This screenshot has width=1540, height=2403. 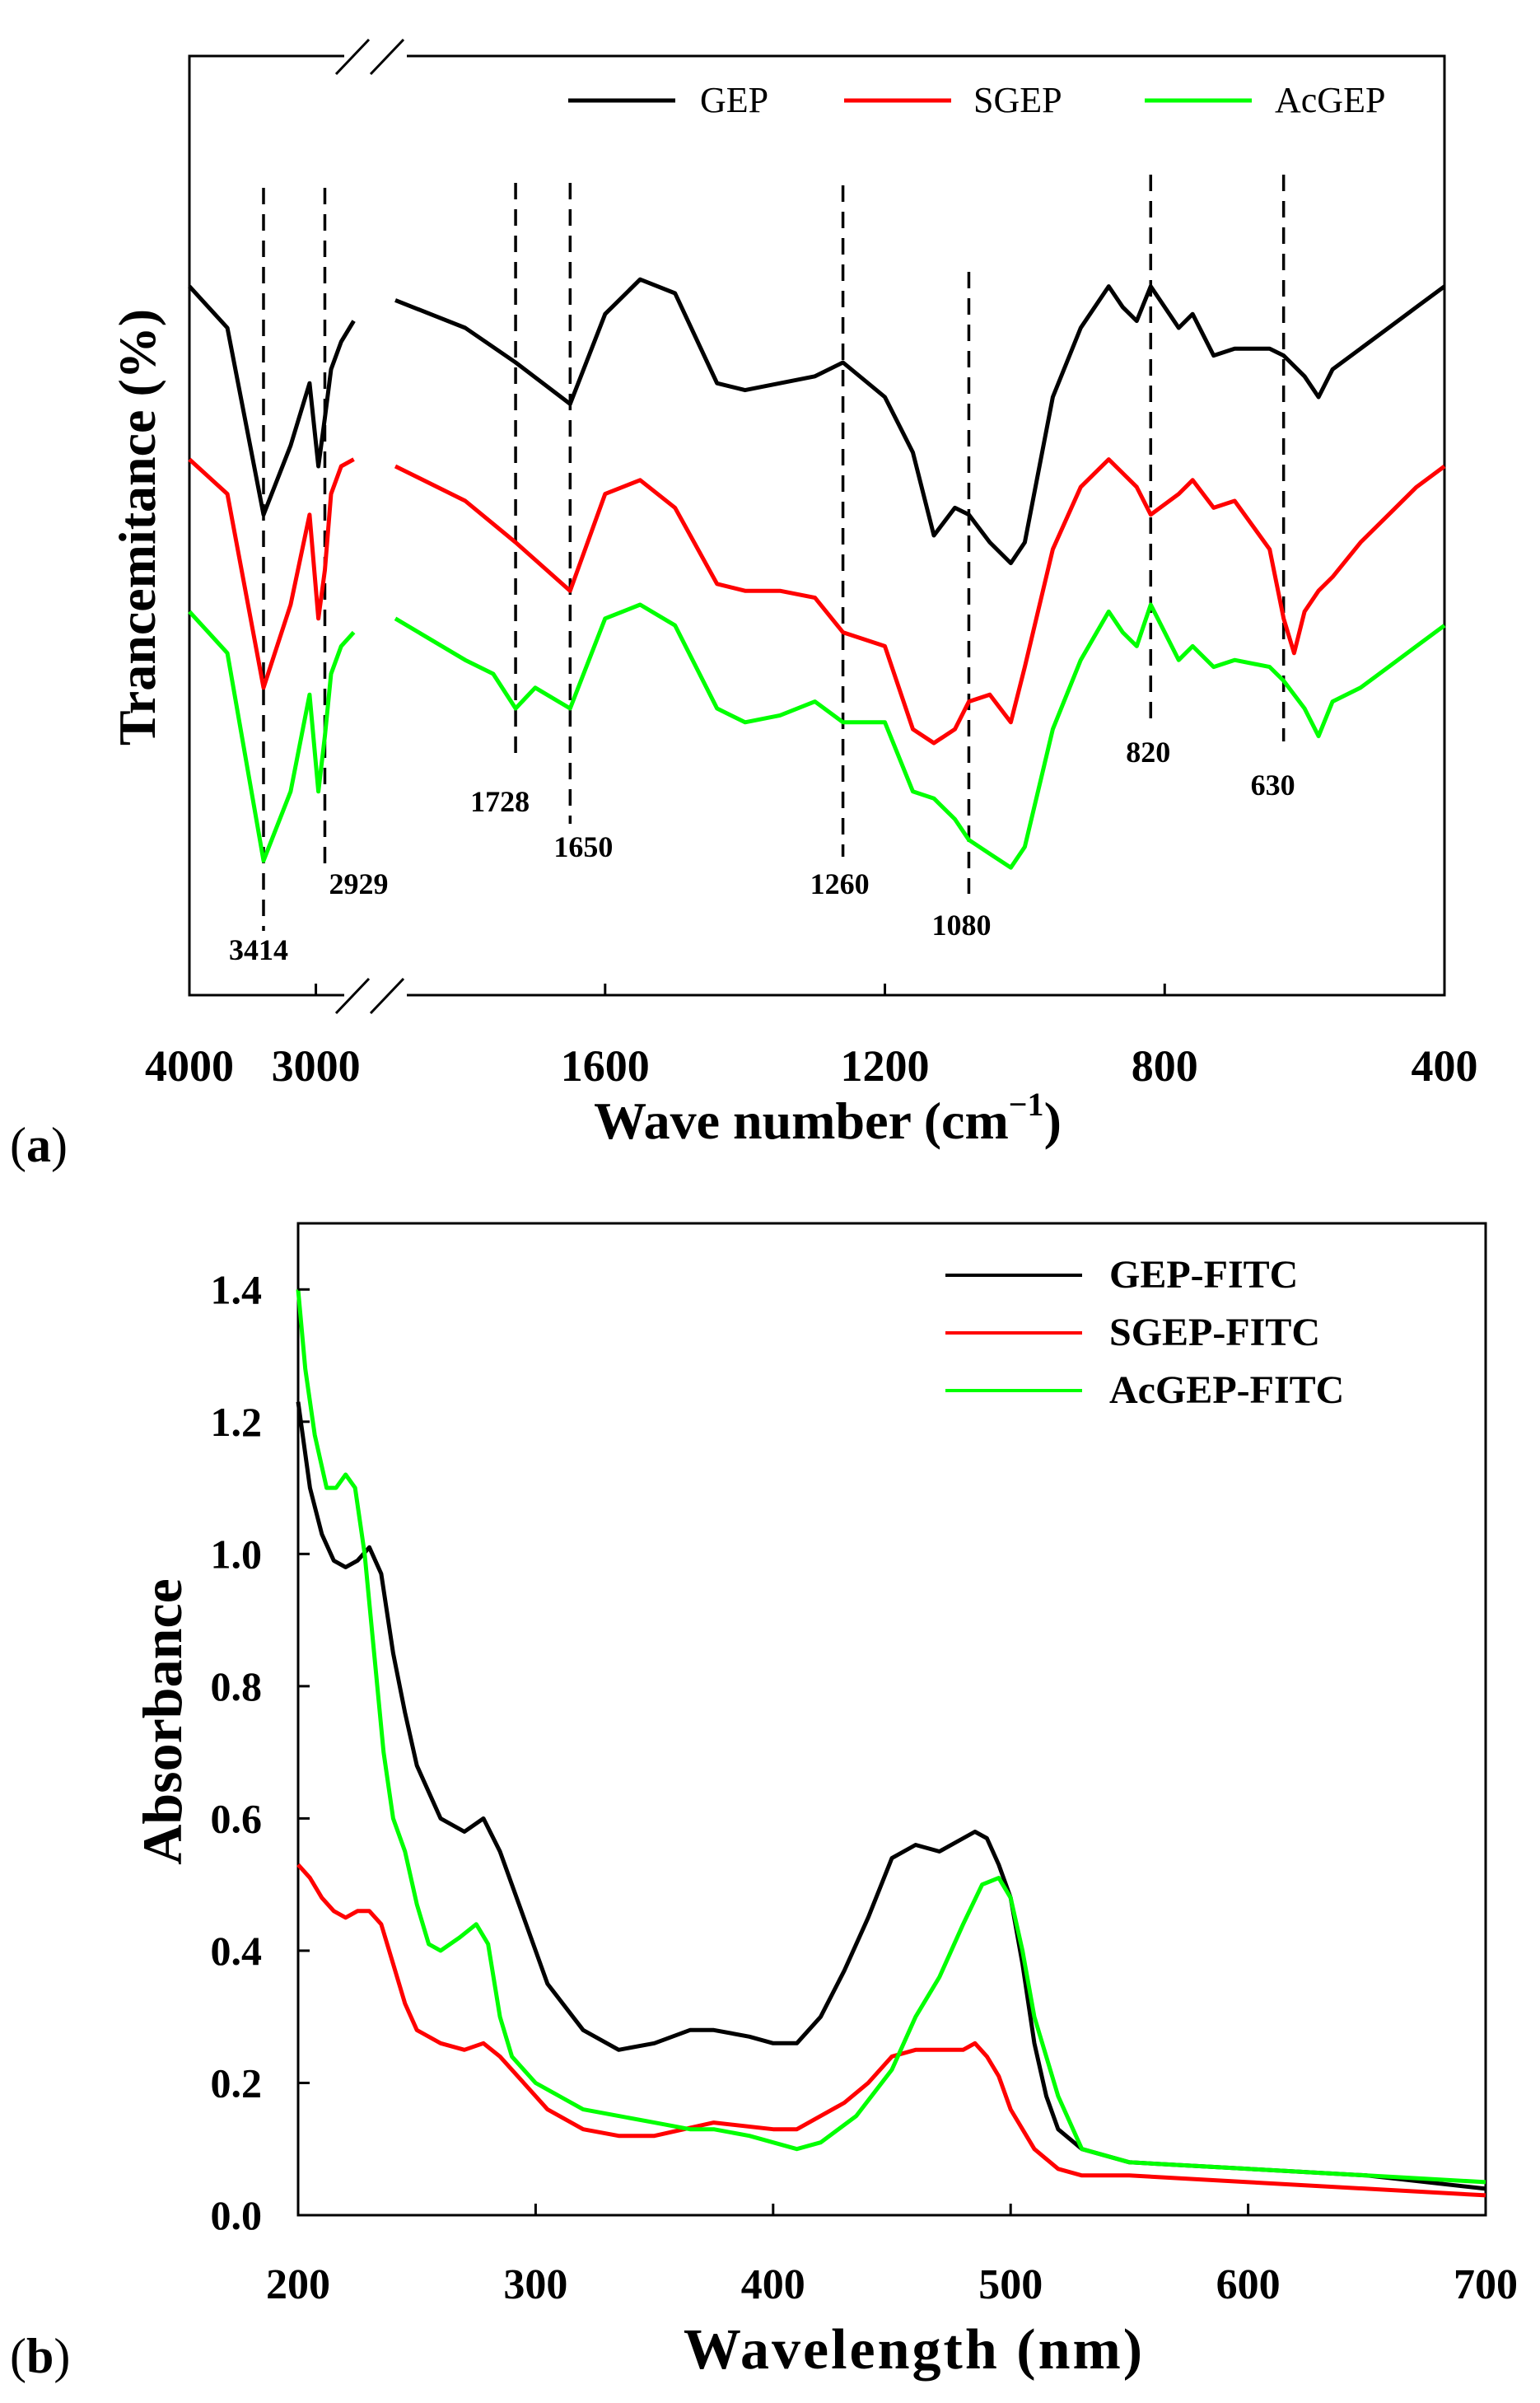 I want to click on ftir-x-tick-label-800: 800, so click(x=1165, y=1066).